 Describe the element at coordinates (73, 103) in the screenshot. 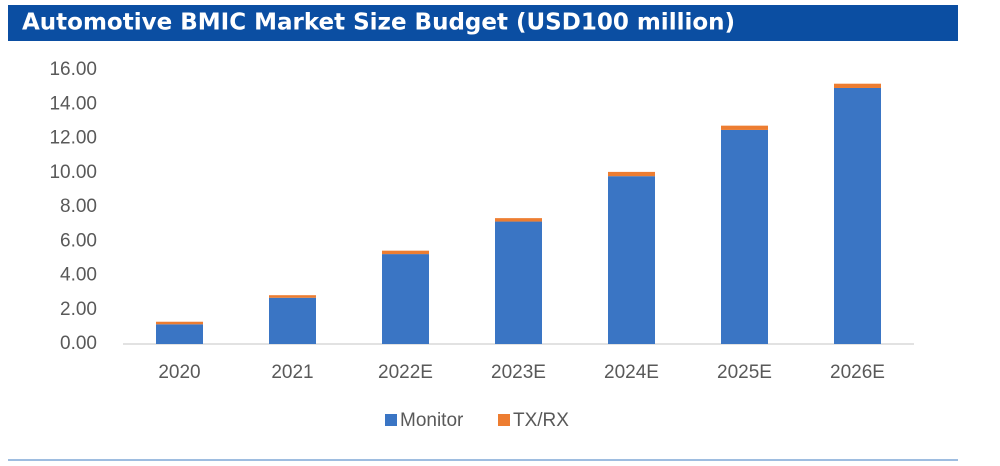

I see `y-tick-label: 14.00` at that location.